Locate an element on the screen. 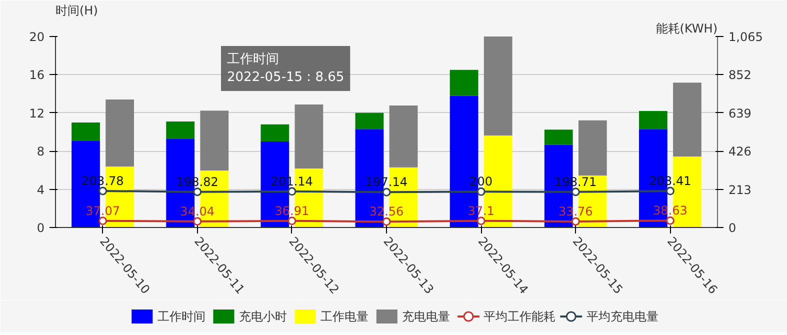 This screenshot has height=335, width=787. y2-axis-title: 能耗(KWH) is located at coordinates (687, 29).